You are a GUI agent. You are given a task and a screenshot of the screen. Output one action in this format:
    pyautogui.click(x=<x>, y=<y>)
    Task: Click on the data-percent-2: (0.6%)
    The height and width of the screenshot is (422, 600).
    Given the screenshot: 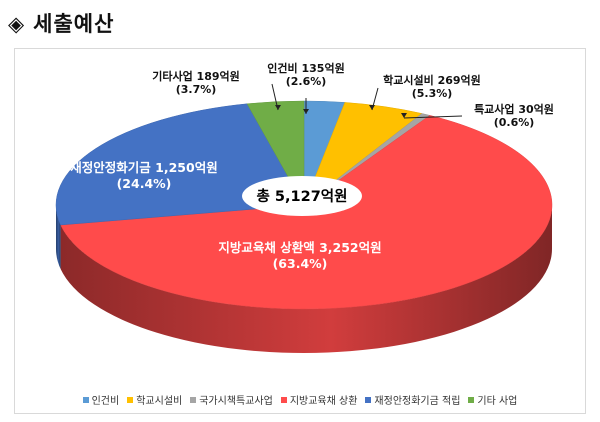 What is the action you would take?
    pyautogui.click(x=514, y=122)
    